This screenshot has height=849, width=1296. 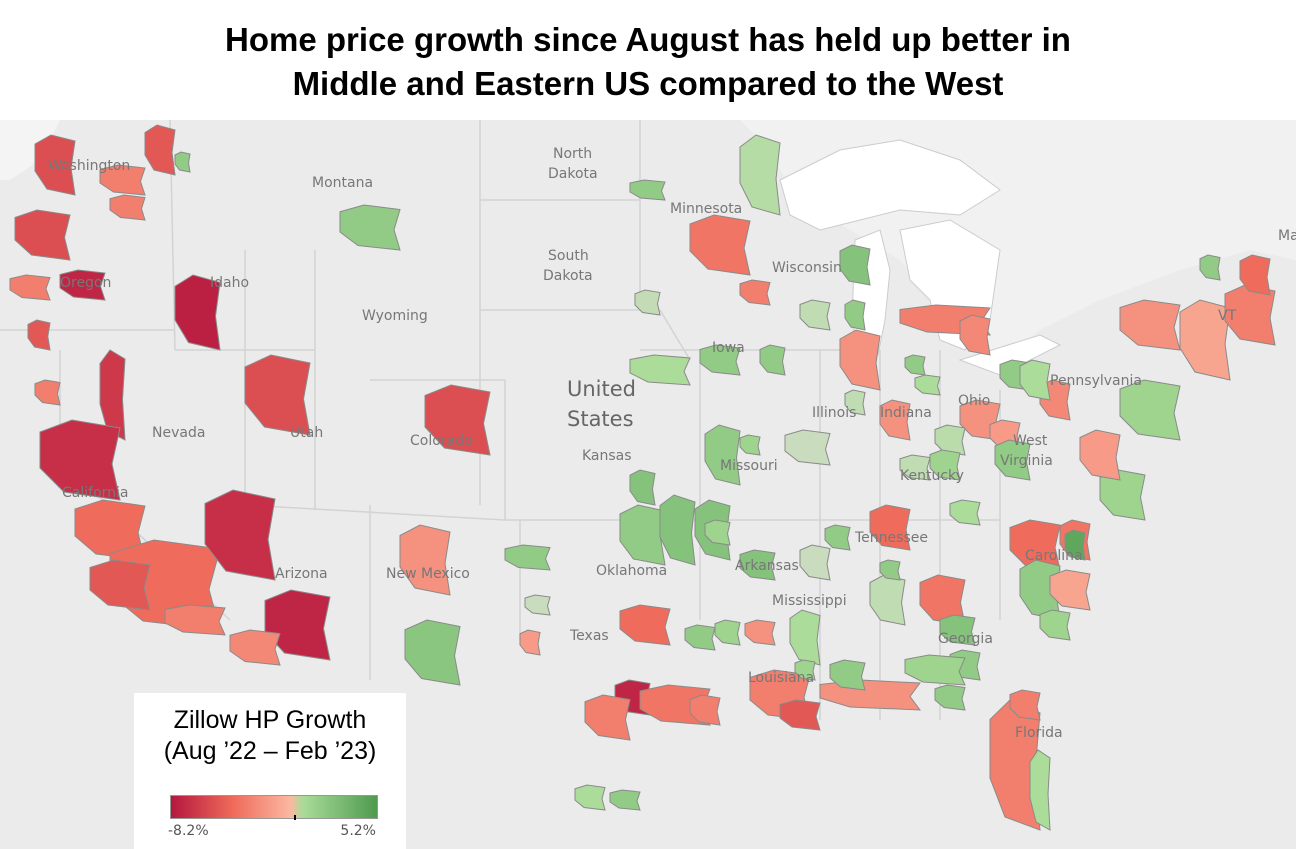 What do you see at coordinates (188, 831) in the screenshot?
I see `legend-min-label: -8.2%` at bounding box center [188, 831].